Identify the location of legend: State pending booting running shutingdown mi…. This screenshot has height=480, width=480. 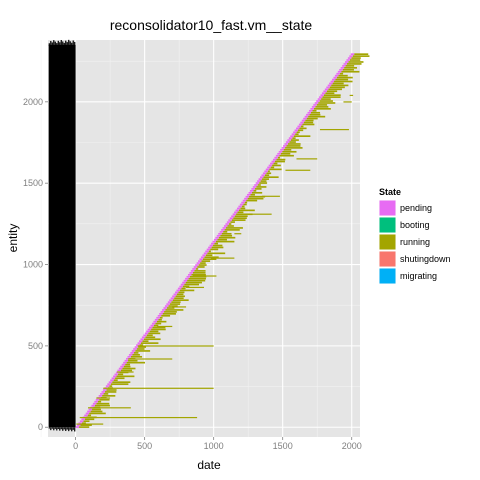
(414, 236).